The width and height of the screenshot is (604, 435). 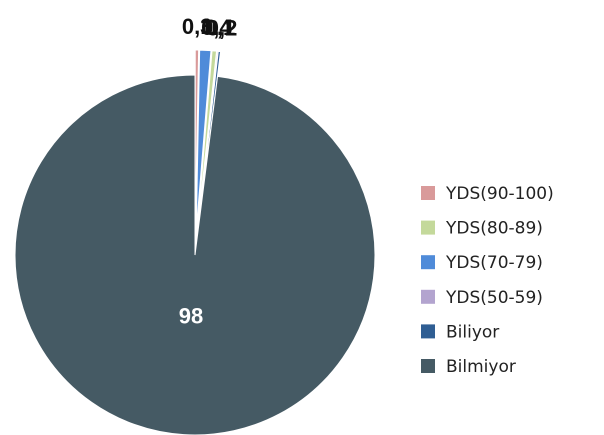 What do you see at coordinates (191, 316) in the screenshot?
I see `value-label: 98` at bounding box center [191, 316].